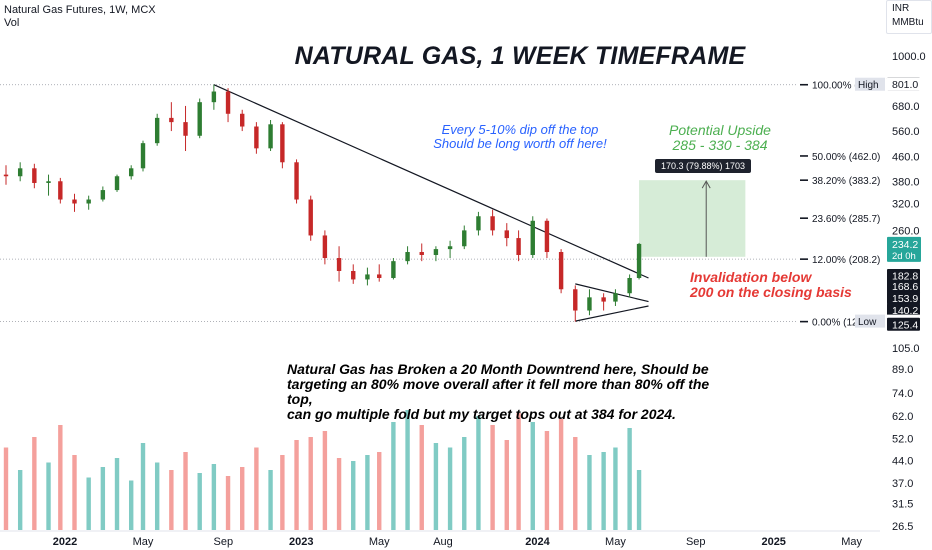 Image resolution: width=932 pixels, height=550 pixels. I want to click on triangle-upper-line, so click(612, 293).